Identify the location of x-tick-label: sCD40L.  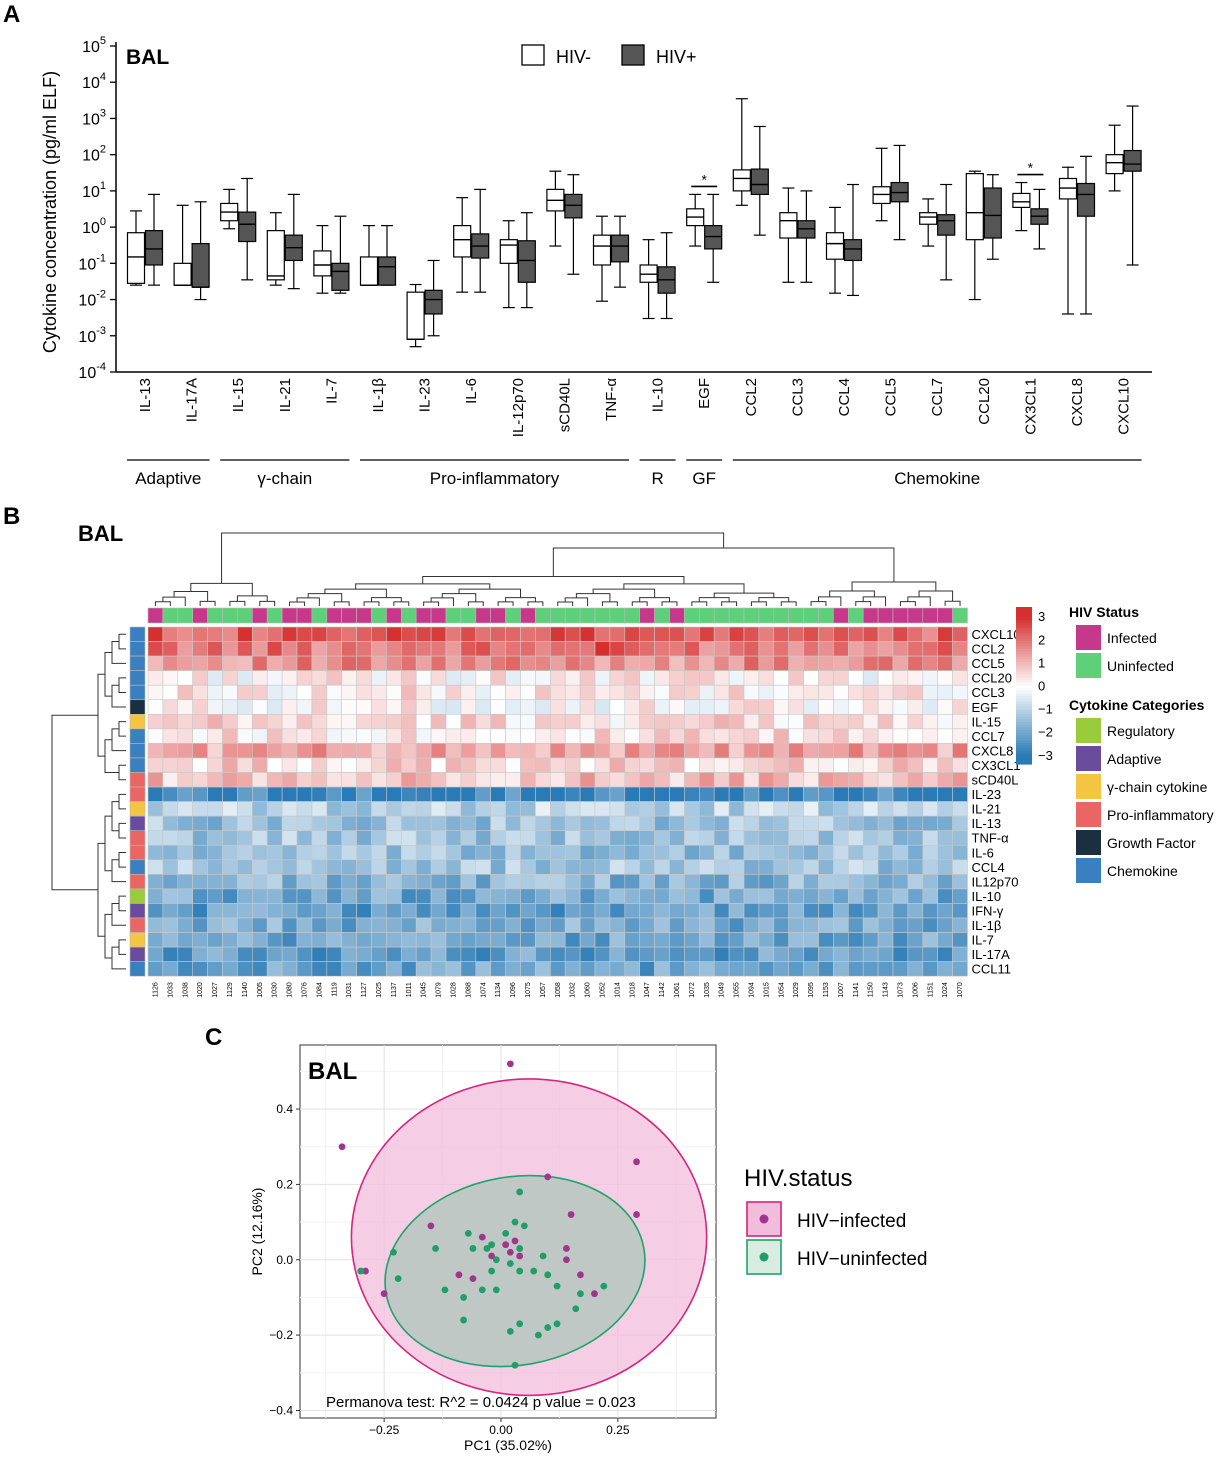
(564, 405).